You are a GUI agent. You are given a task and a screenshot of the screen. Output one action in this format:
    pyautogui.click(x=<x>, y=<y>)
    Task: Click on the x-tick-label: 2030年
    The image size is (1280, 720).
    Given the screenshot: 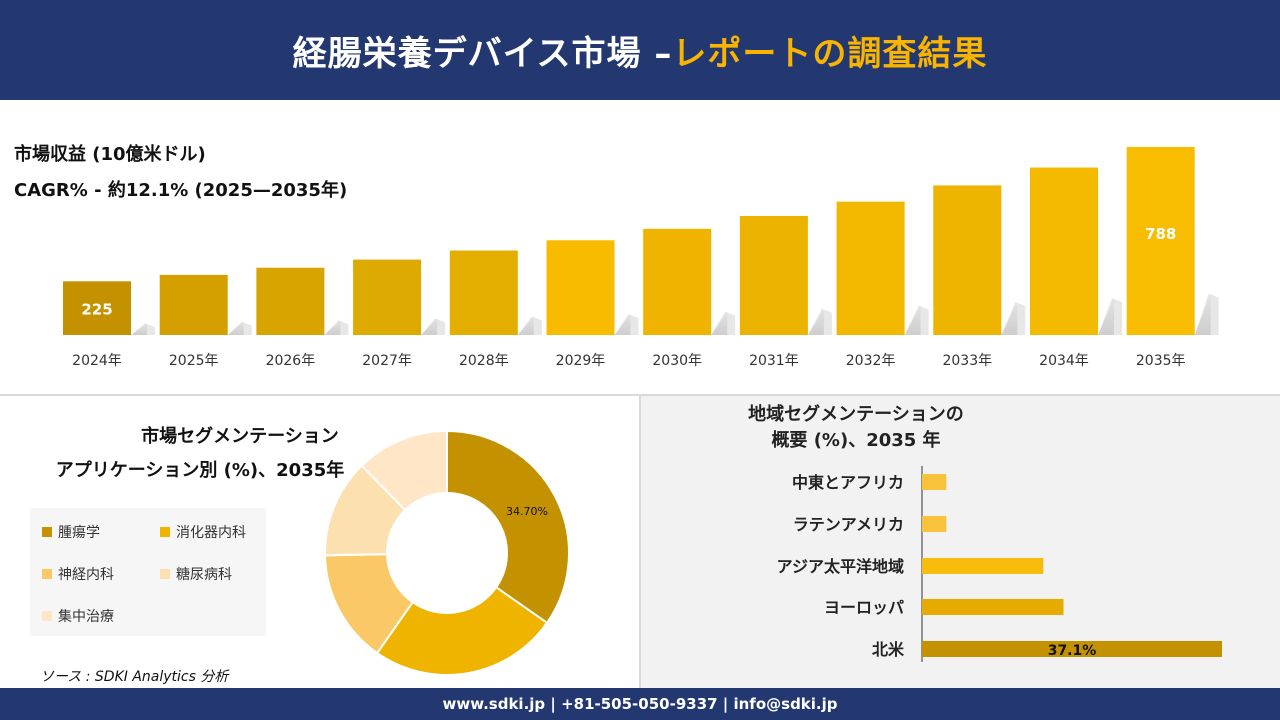 What is the action you would take?
    pyautogui.click(x=677, y=361)
    